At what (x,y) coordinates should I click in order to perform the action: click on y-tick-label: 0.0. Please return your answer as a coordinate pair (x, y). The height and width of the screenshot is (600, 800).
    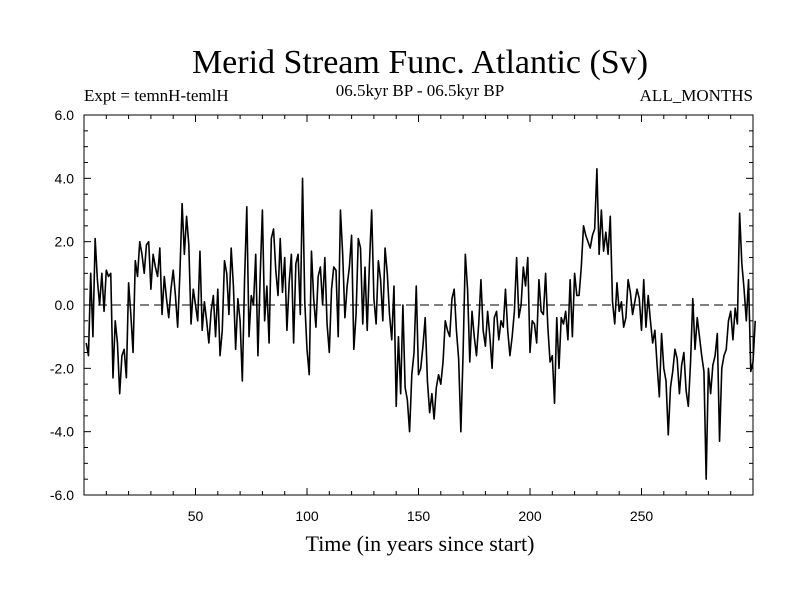
    Looking at the image, I should click on (65, 305).